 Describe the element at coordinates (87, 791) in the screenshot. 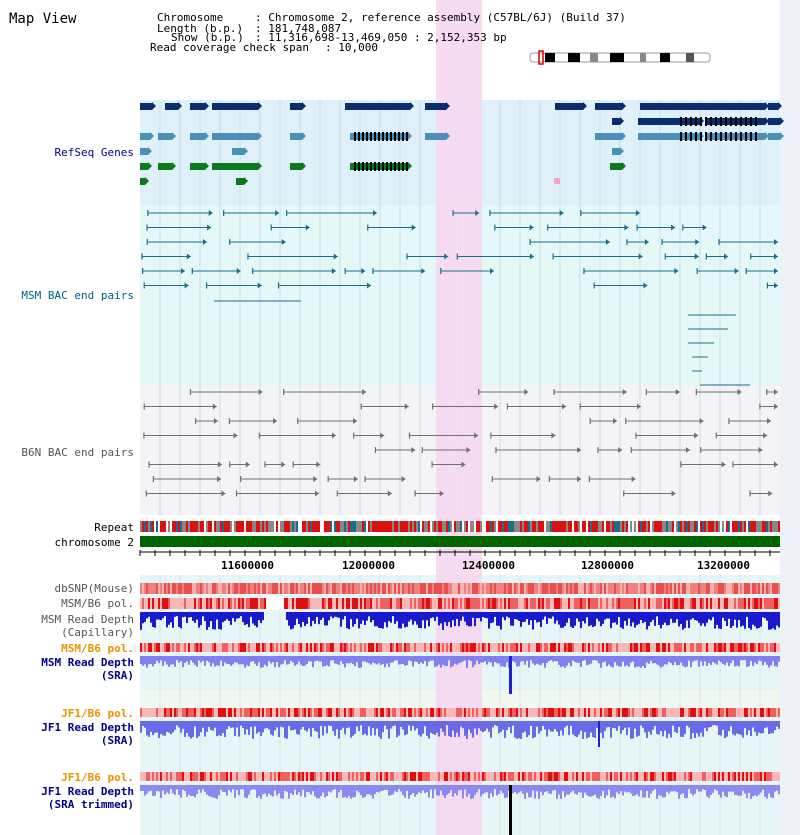

I see `track-label-jf1-depth-trim: JF1 Read Depth` at that location.